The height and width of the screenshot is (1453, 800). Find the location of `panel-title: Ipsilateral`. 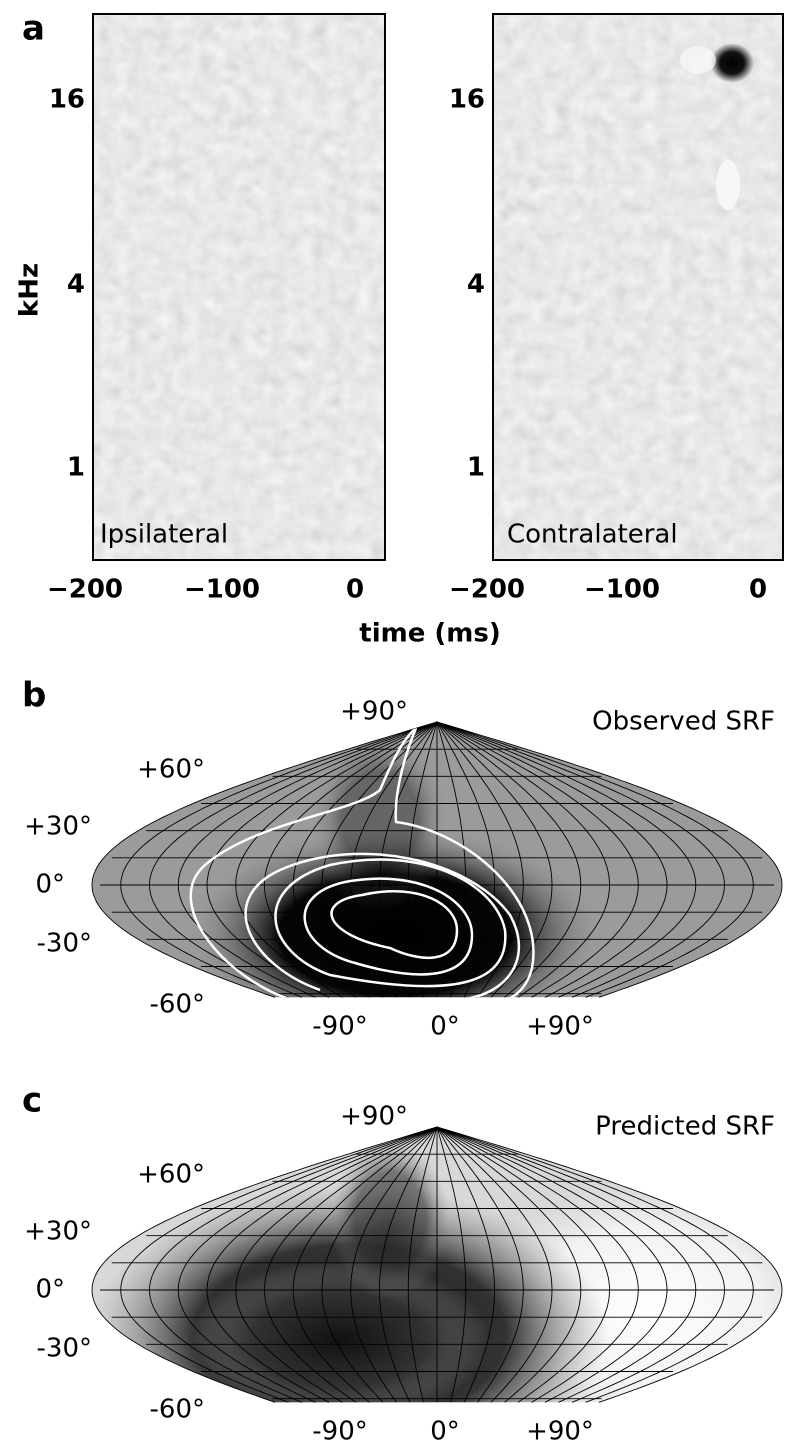

panel-title: Ipsilateral is located at coordinates (164, 535).